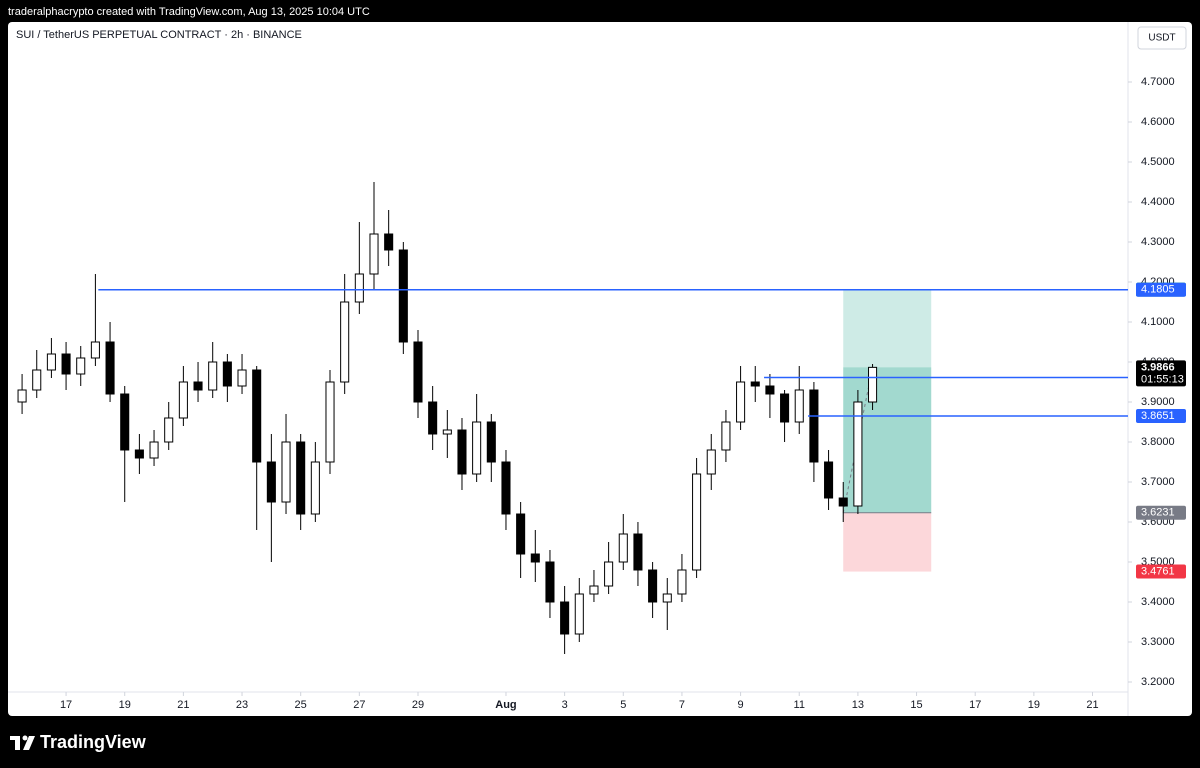  I want to click on y-tick-label: 3.7000, so click(1158, 482).